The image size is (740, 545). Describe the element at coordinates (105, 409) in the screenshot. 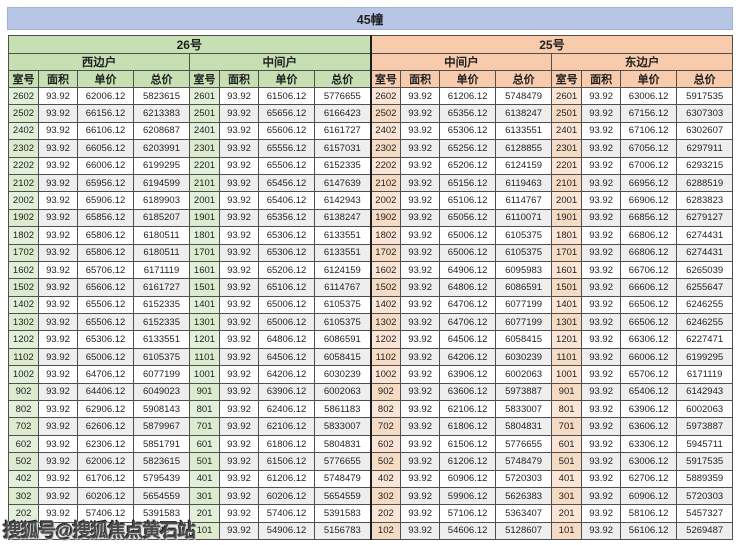

I see `cell-unit-price-west: 62906.12` at that location.